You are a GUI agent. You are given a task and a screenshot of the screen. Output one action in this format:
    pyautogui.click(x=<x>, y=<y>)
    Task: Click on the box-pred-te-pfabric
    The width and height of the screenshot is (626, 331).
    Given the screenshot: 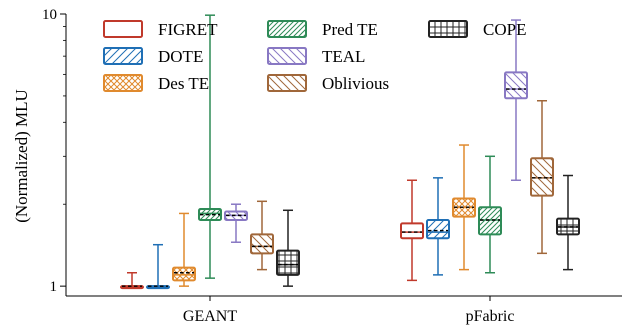 What is the action you would take?
    pyautogui.click(x=490, y=214)
    